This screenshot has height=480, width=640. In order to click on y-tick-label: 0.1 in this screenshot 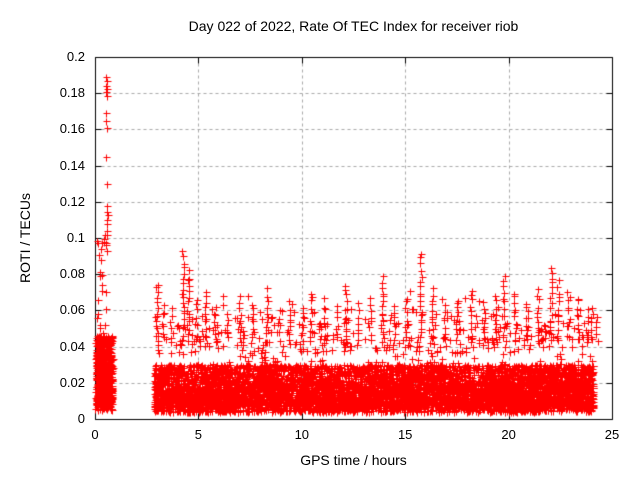, I will do `click(75, 237)`.